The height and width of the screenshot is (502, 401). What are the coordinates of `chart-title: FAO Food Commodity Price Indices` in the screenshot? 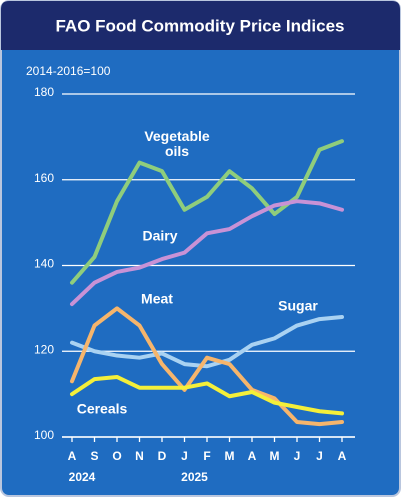 It's located at (199, 25).